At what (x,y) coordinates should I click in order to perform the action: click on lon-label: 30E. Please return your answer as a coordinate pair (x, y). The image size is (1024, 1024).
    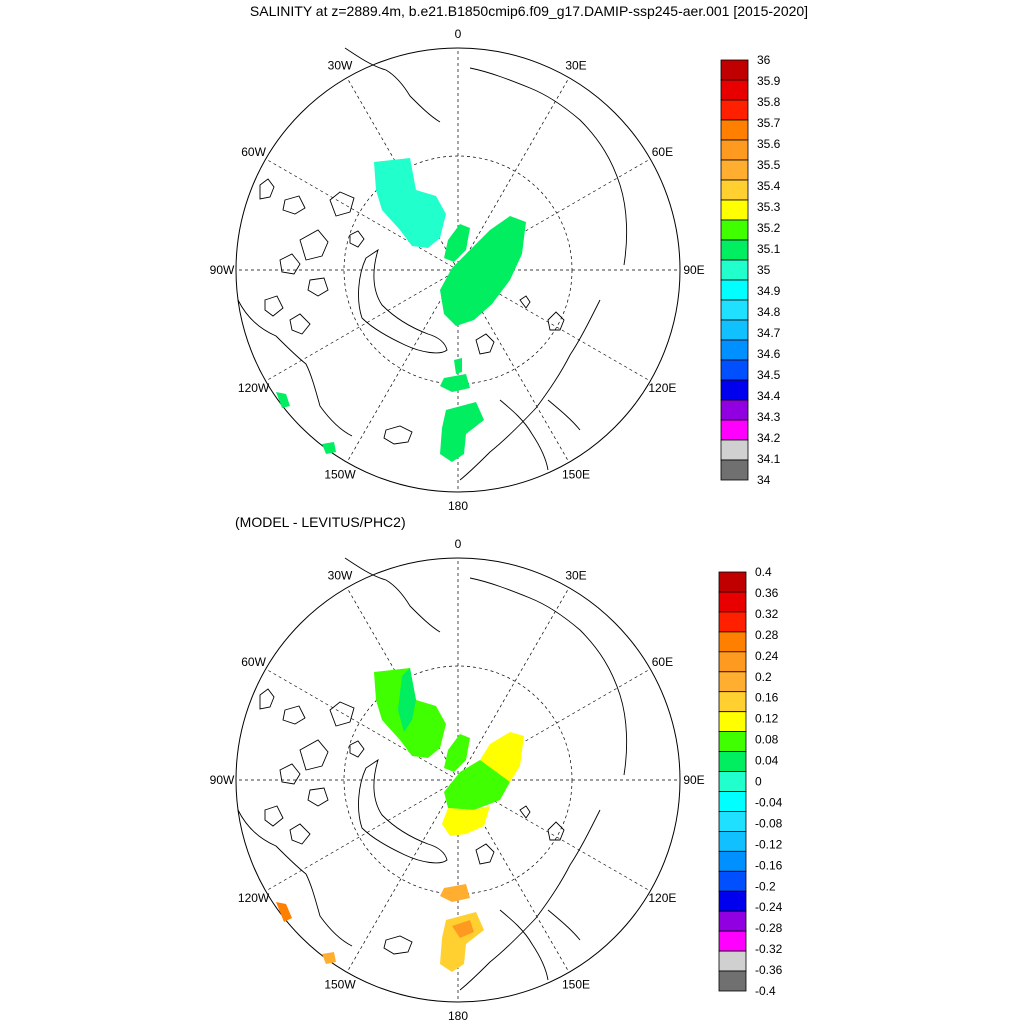
    Looking at the image, I should click on (575, 576).